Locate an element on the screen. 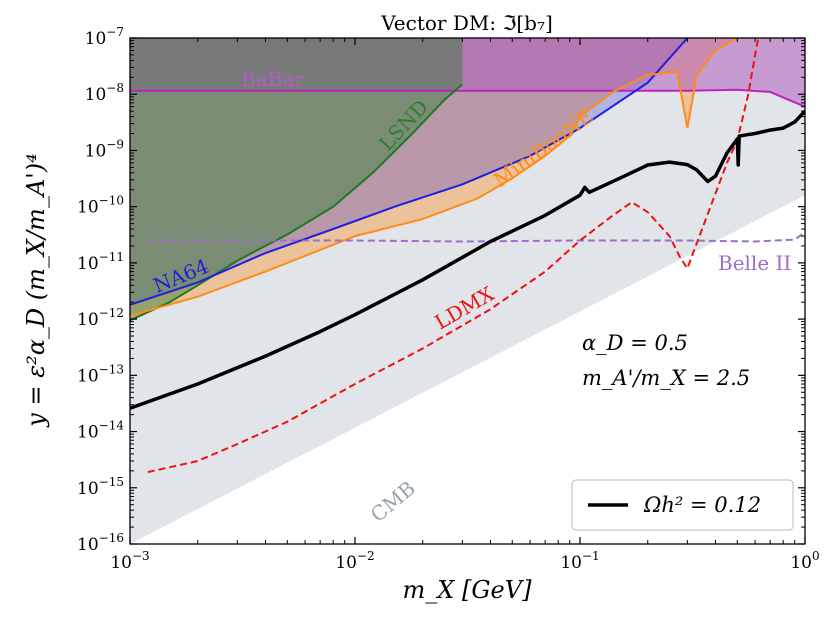 The height and width of the screenshot is (617, 831). x-tick-label: 10⁻³ is located at coordinates (129, 561).